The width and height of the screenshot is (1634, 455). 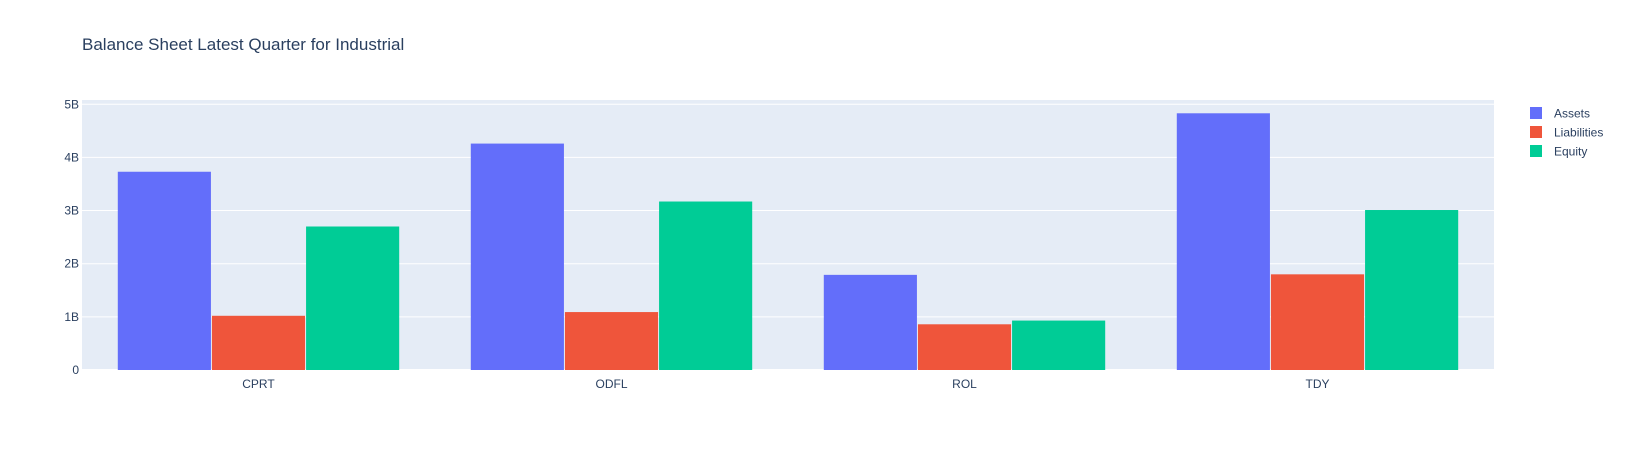 I want to click on y-tick-label: 5B, so click(x=71, y=104).